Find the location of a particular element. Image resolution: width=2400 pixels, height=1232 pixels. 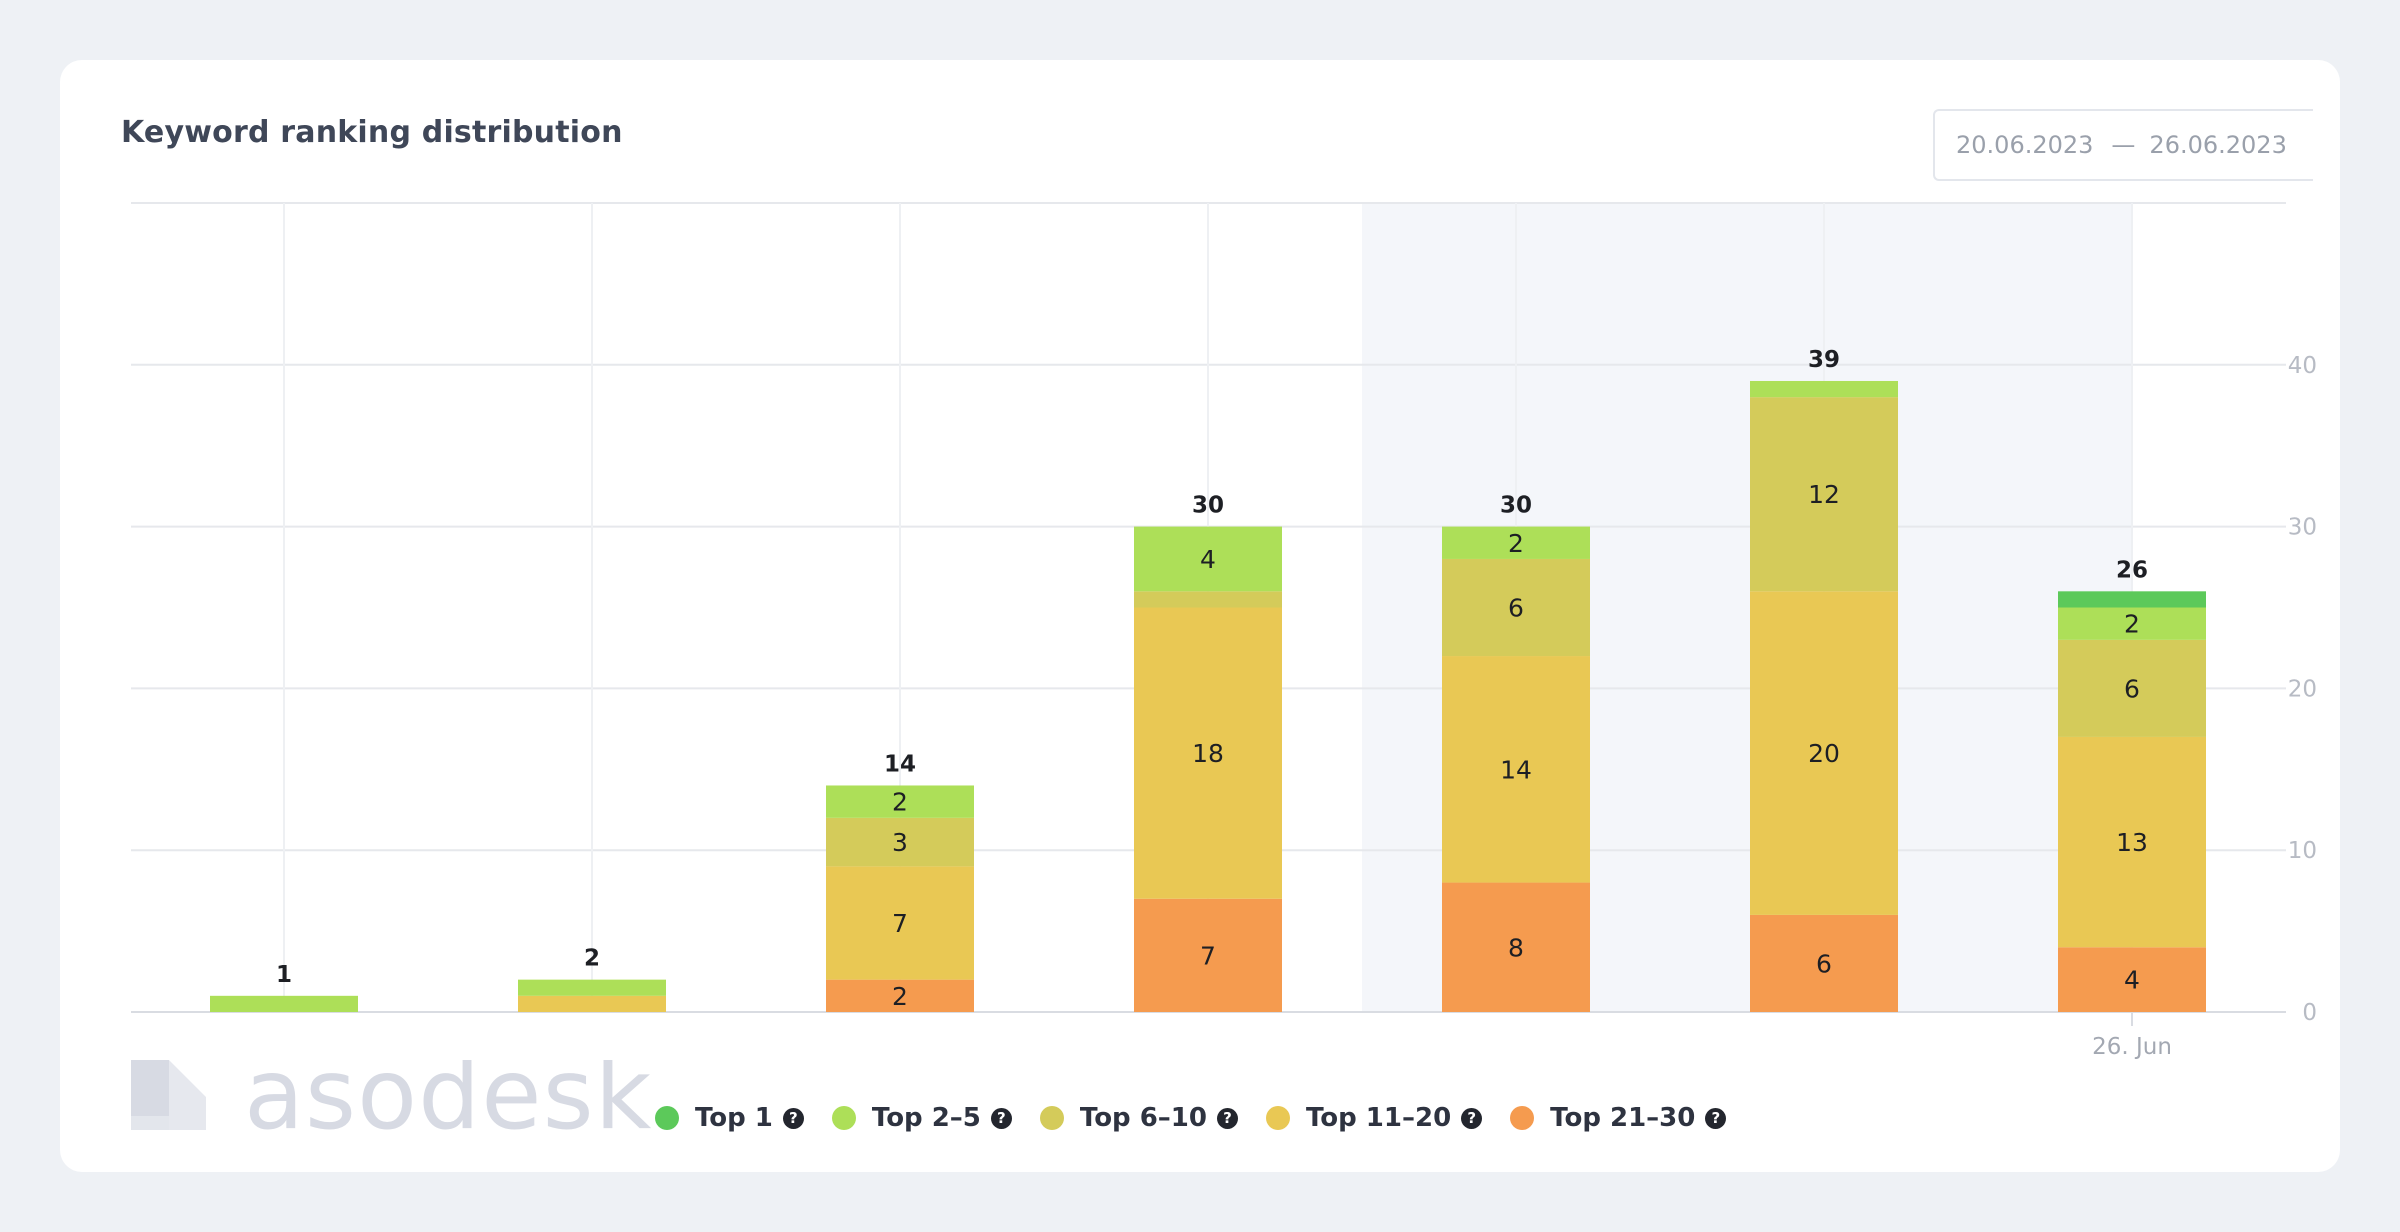

legend-label: Top 11–20 is located at coordinates (1379, 1118).